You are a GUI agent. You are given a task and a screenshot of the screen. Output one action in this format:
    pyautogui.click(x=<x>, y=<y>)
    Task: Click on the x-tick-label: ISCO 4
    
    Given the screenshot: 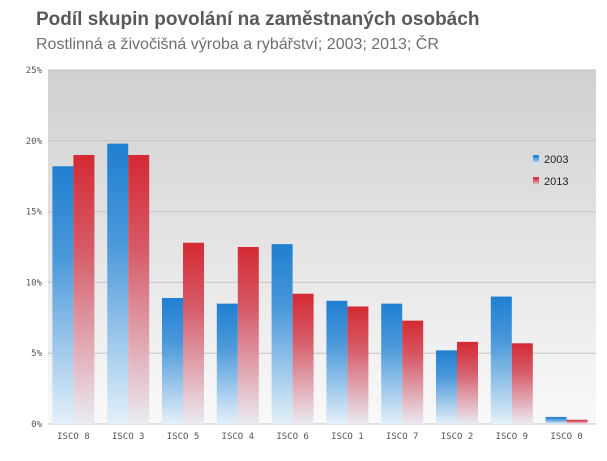 What is the action you would take?
    pyautogui.click(x=238, y=437)
    